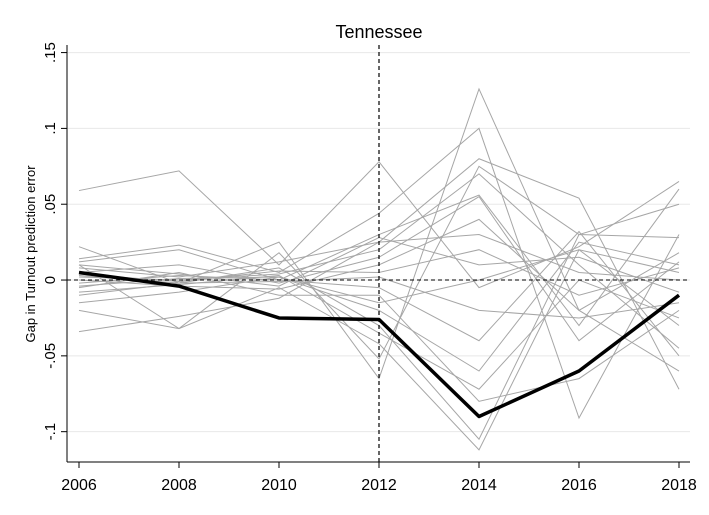 The image size is (709, 515). I want to click on y-tick-label-1: -.05, so click(50, 356).